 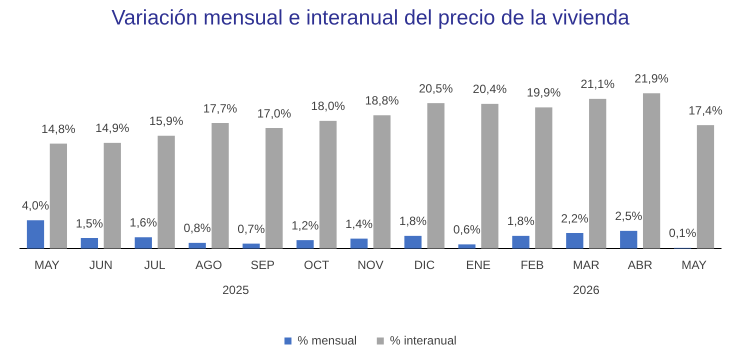 What do you see at coordinates (478, 265) in the screenshot?
I see `x-tick-label: ENE` at bounding box center [478, 265].